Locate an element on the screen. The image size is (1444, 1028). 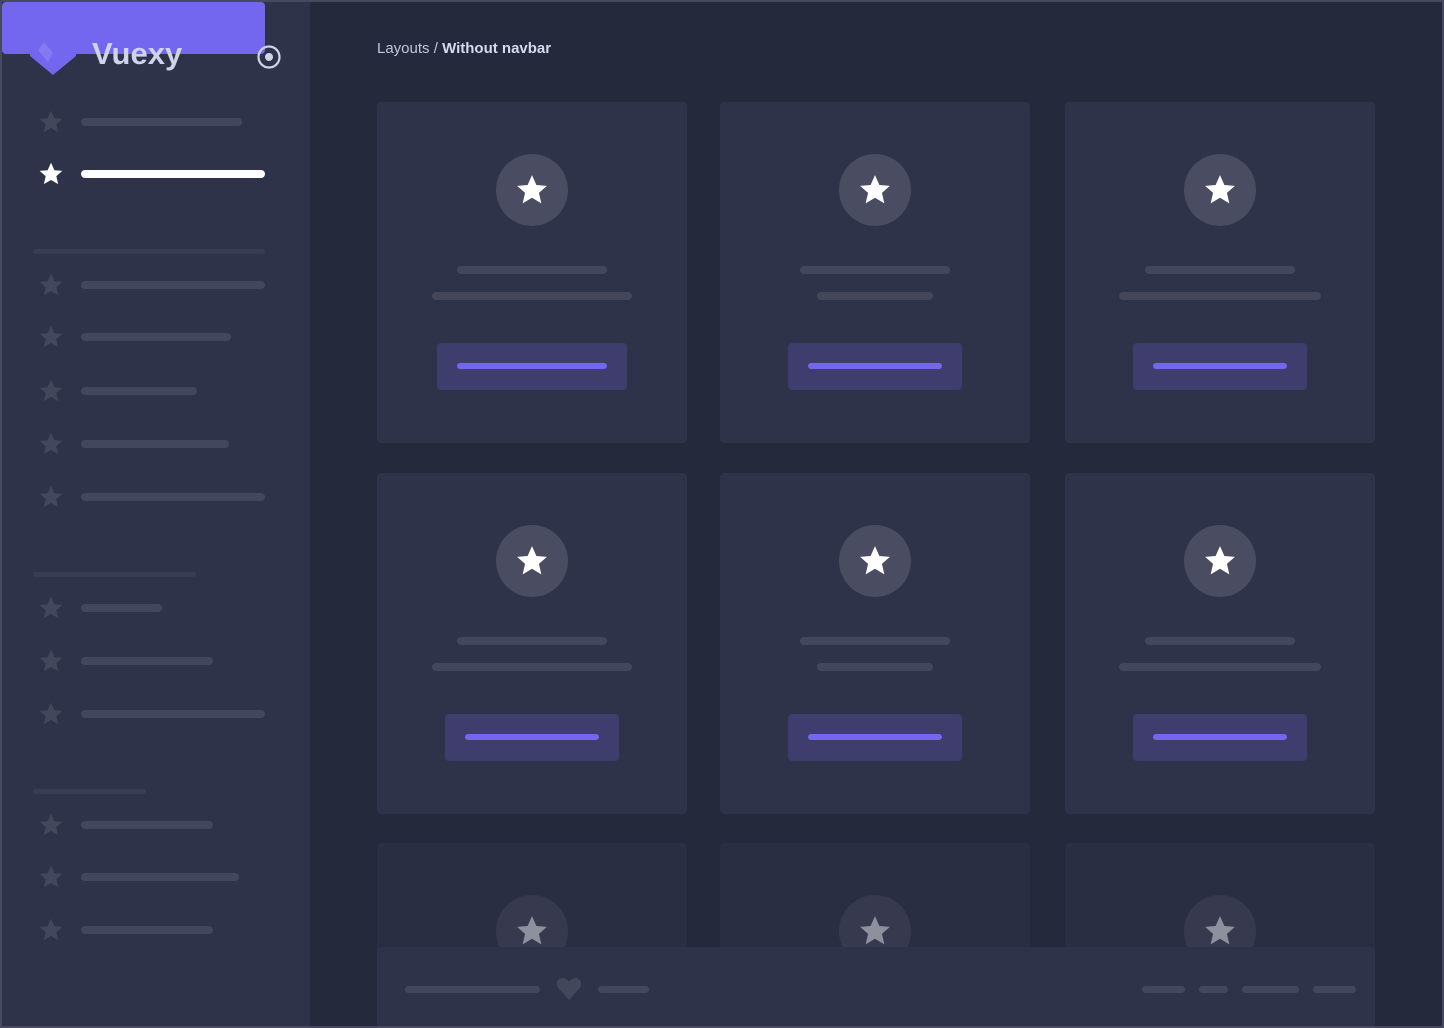
breadcrumb-parent: Layouts is located at coordinates (403, 48).